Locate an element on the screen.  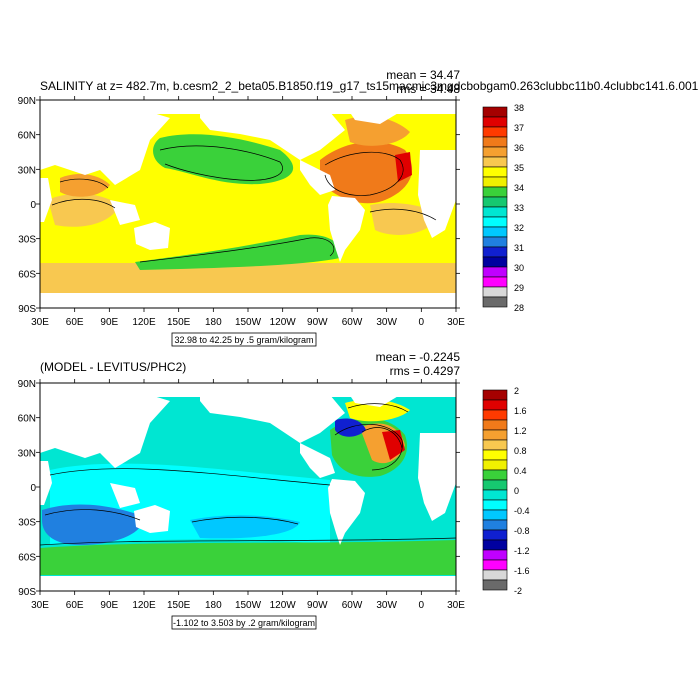
panel2-mean: mean = -0.2245 is located at coordinates (418, 357).